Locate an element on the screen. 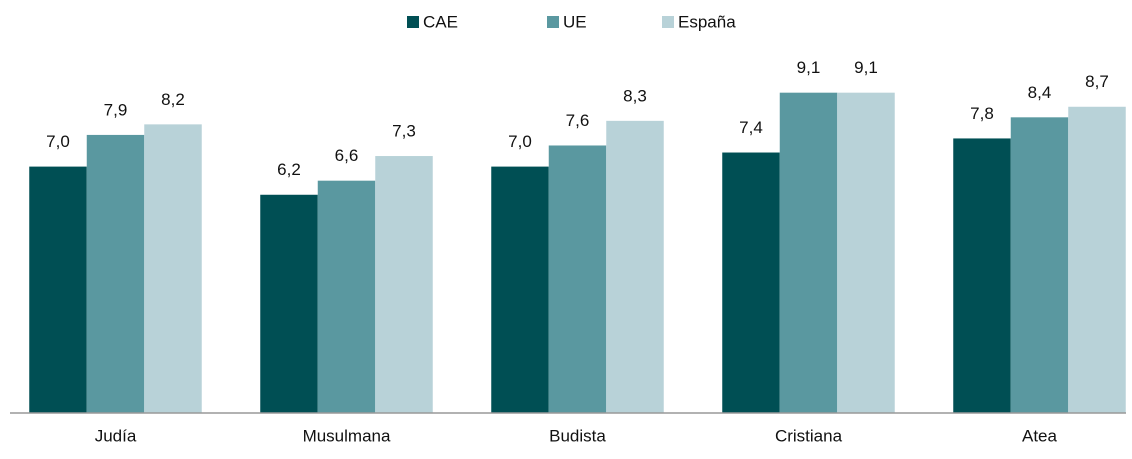 The height and width of the screenshot is (459, 1132). x-tick-label: Musulmana is located at coordinates (347, 435).